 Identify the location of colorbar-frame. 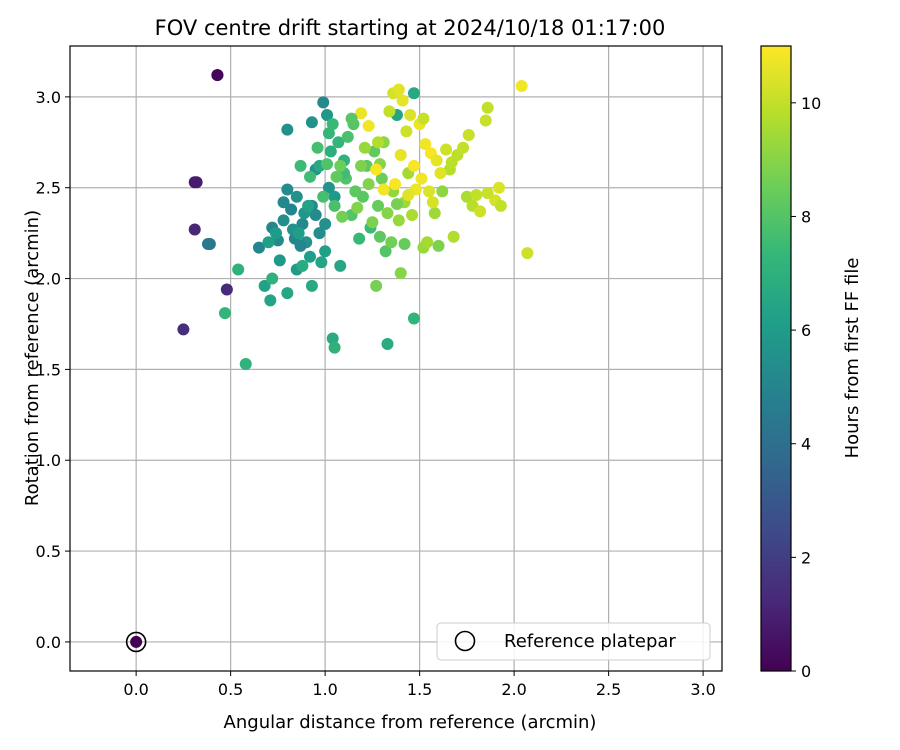
(776, 358).